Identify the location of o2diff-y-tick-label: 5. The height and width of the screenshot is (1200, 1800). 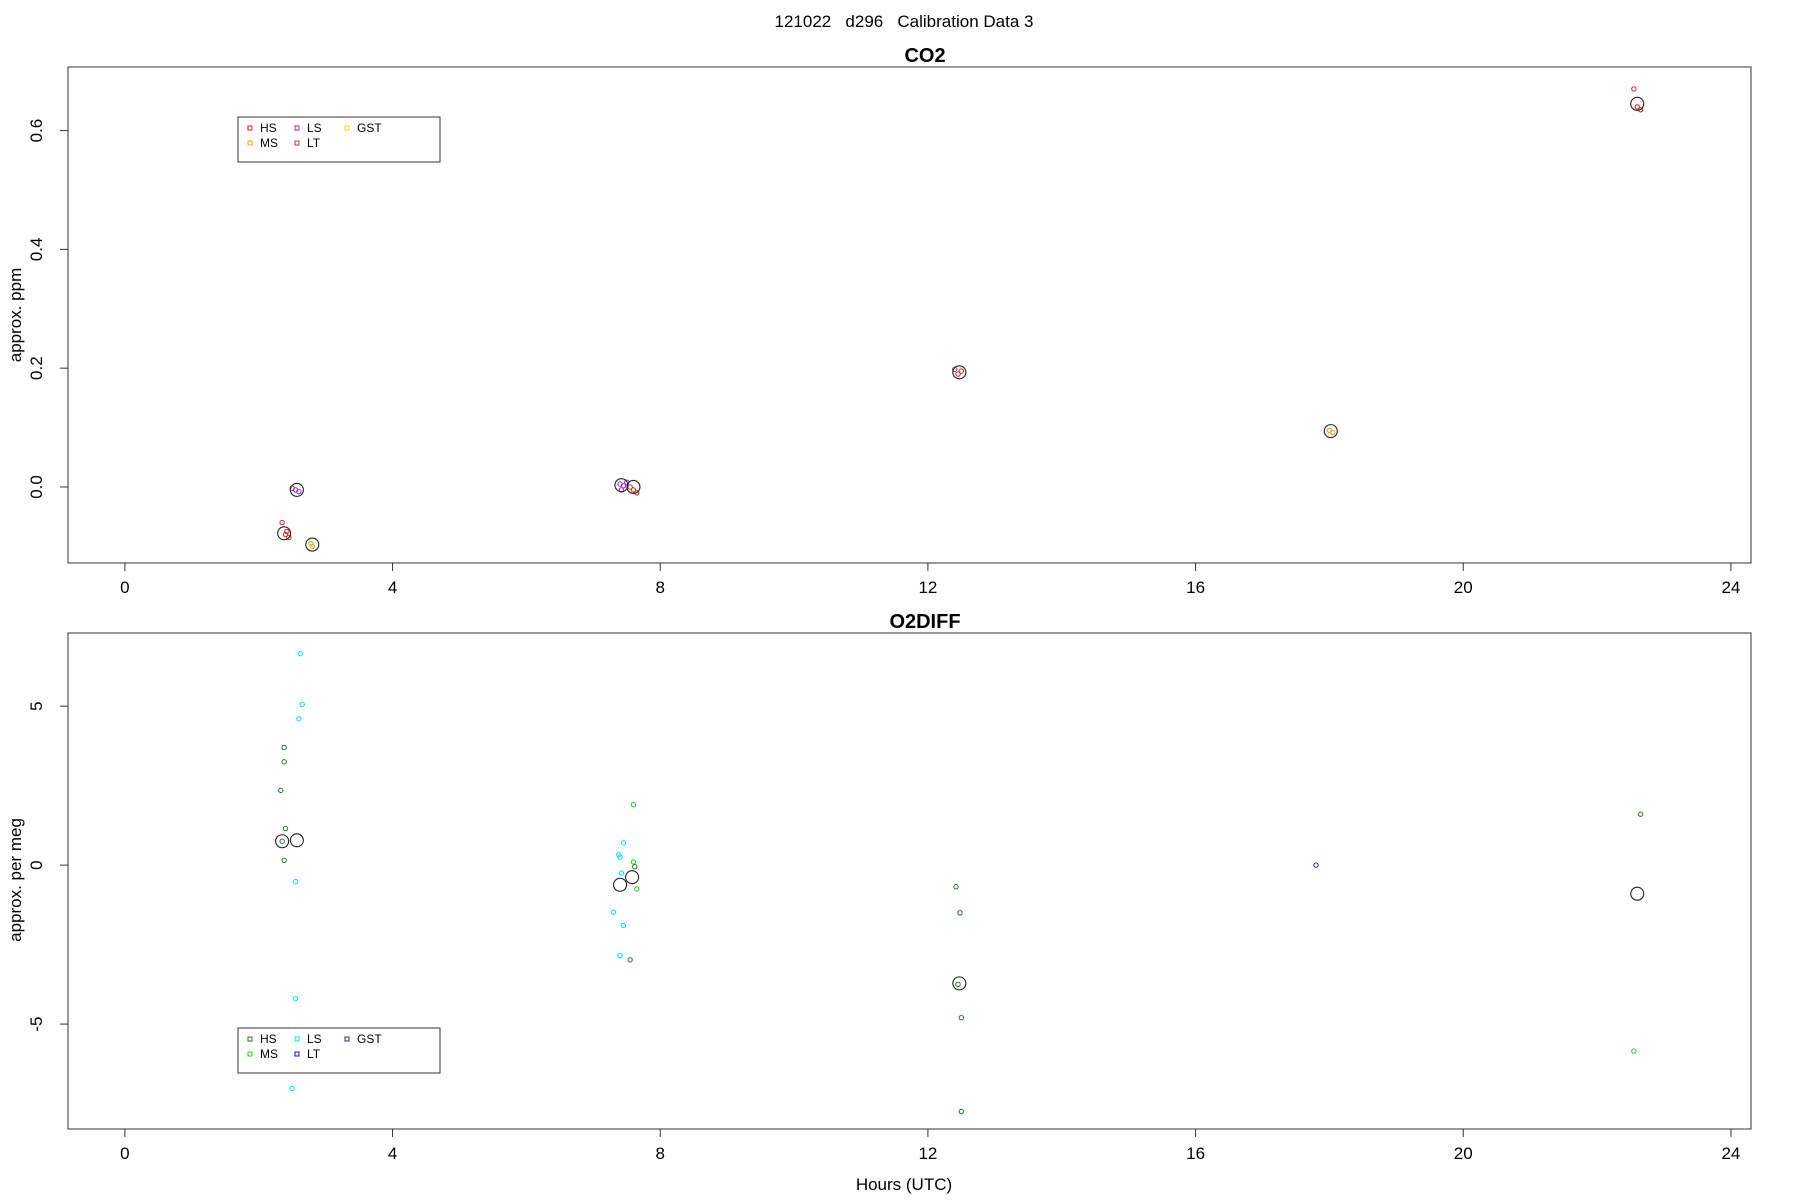
(36, 705).